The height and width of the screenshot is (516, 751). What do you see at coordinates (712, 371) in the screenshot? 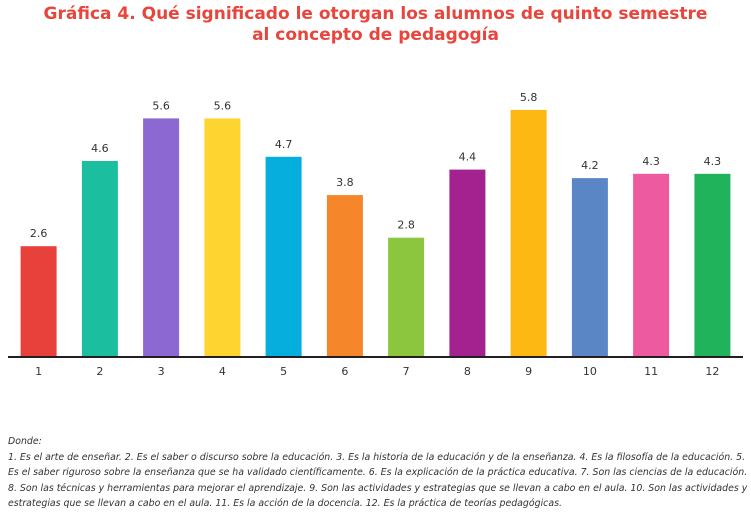
I see `x-tick-label-12: 12` at bounding box center [712, 371].